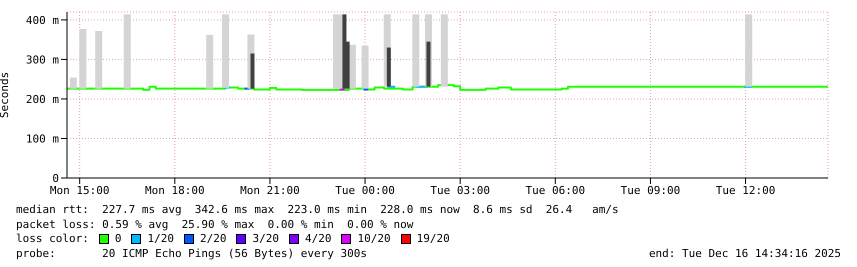  I want to click on legend-label: 1/20, so click(160, 238).